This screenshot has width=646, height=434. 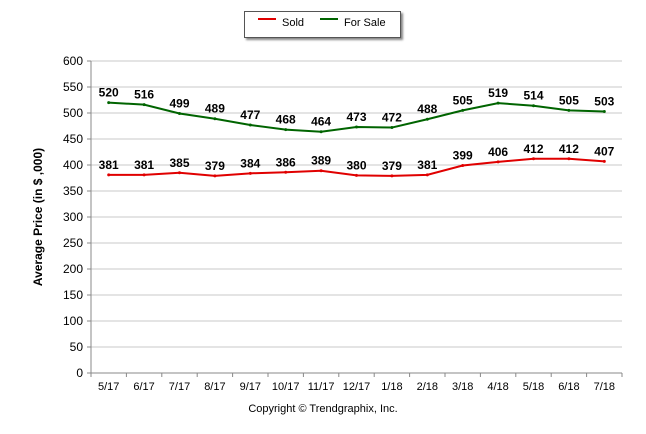 I want to click on data-label: 472, so click(x=392, y=118).